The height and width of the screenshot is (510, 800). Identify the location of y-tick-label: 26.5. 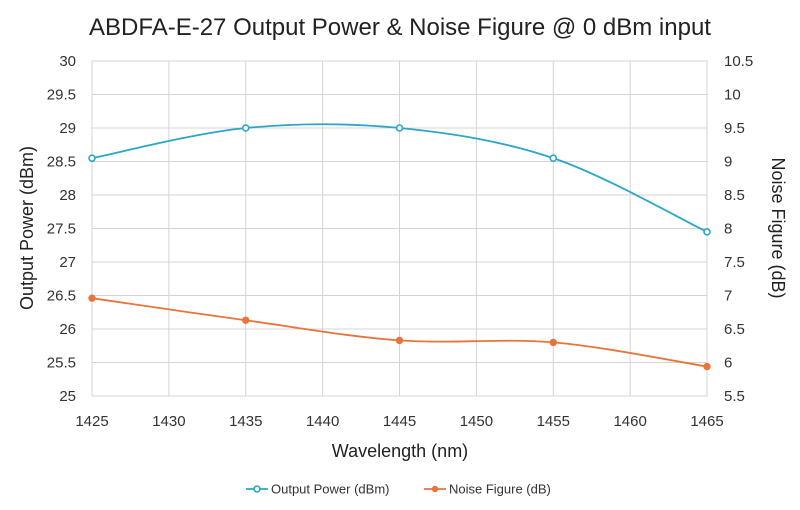
(61, 296).